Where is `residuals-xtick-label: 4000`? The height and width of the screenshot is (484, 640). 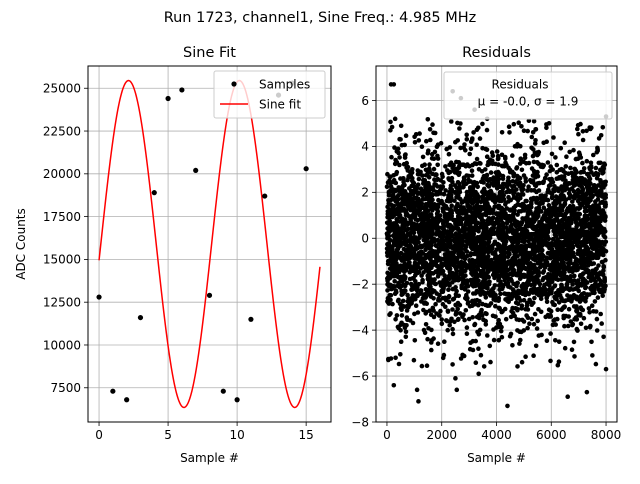
residuals-xtick-label: 4000 is located at coordinates (496, 435).